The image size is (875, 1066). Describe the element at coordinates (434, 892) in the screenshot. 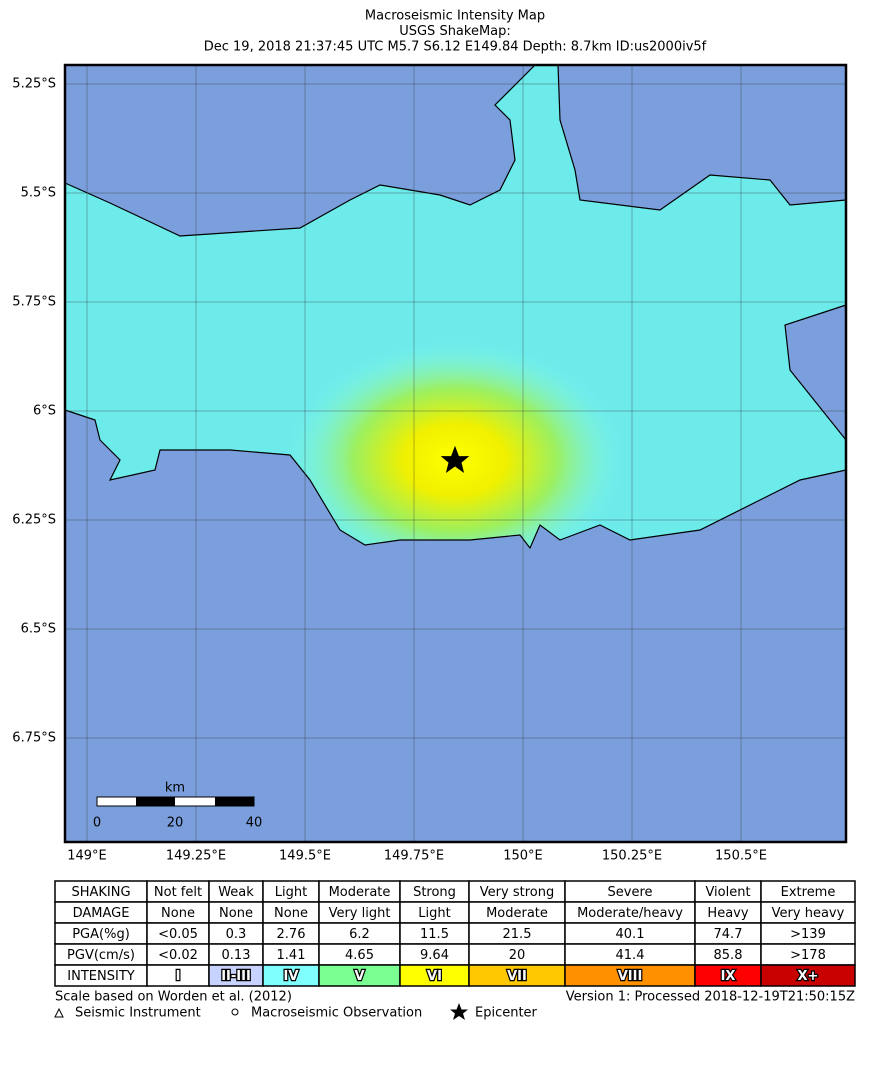

I see `table-text: Strong` at that location.